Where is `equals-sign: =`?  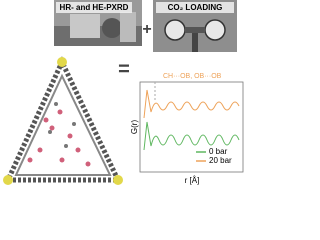
equals-sign: = is located at coordinates (124, 69).